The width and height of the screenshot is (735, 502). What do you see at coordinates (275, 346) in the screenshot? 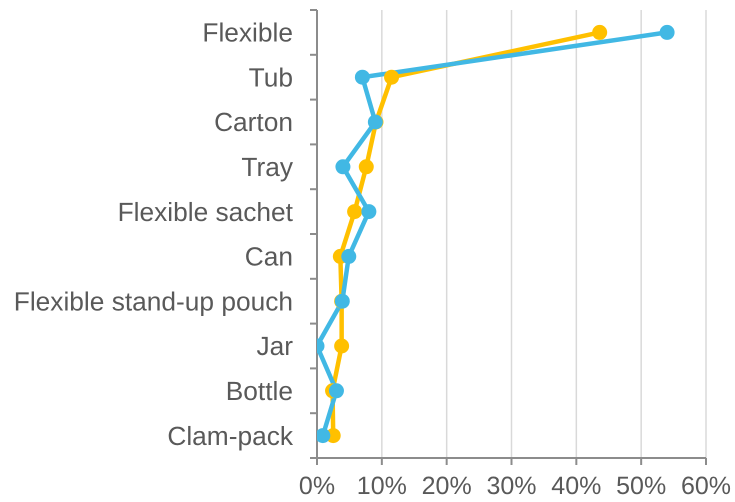
I see `y-tick-label: Jar` at bounding box center [275, 346].